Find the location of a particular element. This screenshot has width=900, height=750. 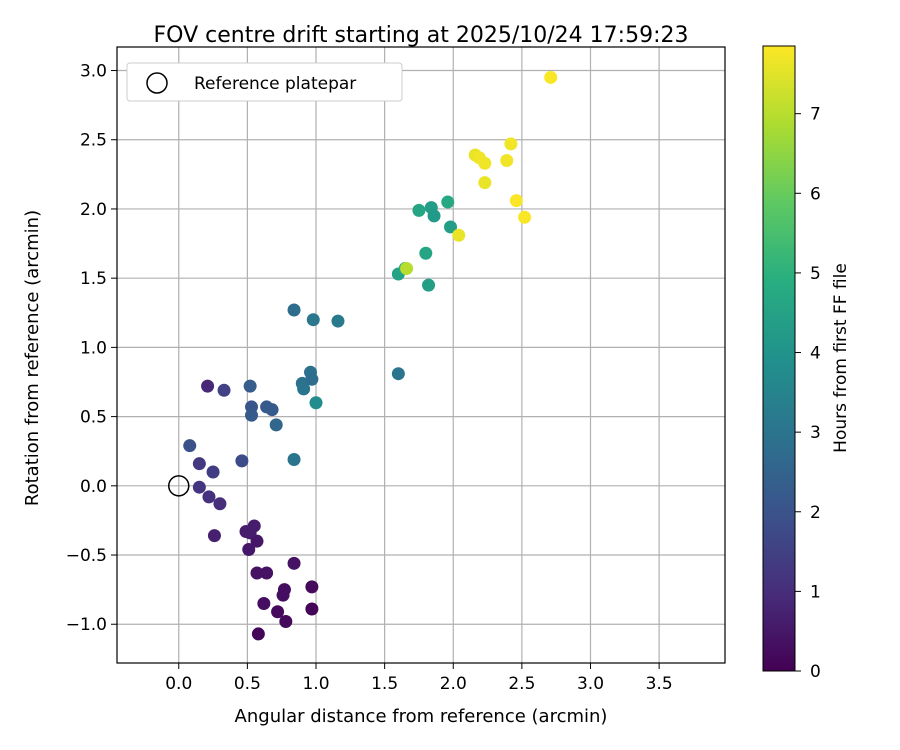

y-tick-label: −0.5 is located at coordinates (86, 556).